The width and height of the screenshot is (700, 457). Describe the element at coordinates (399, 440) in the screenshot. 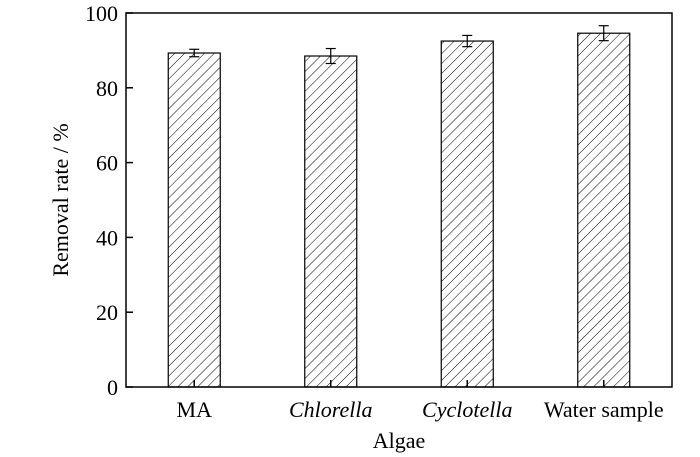

I see `x-axis-title: Algae` at that location.